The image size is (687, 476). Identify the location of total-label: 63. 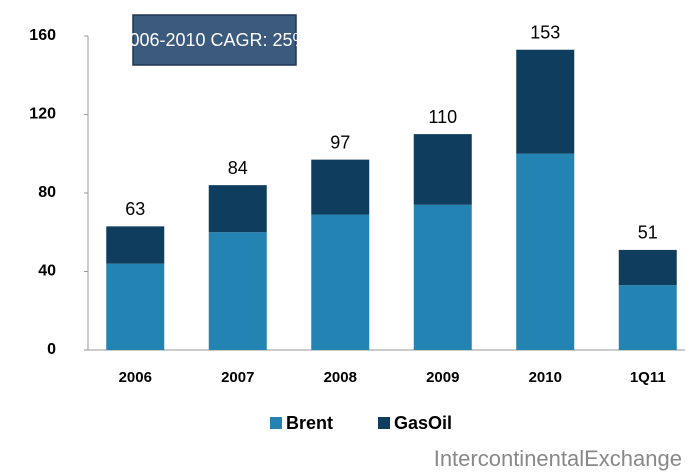
(135, 209).